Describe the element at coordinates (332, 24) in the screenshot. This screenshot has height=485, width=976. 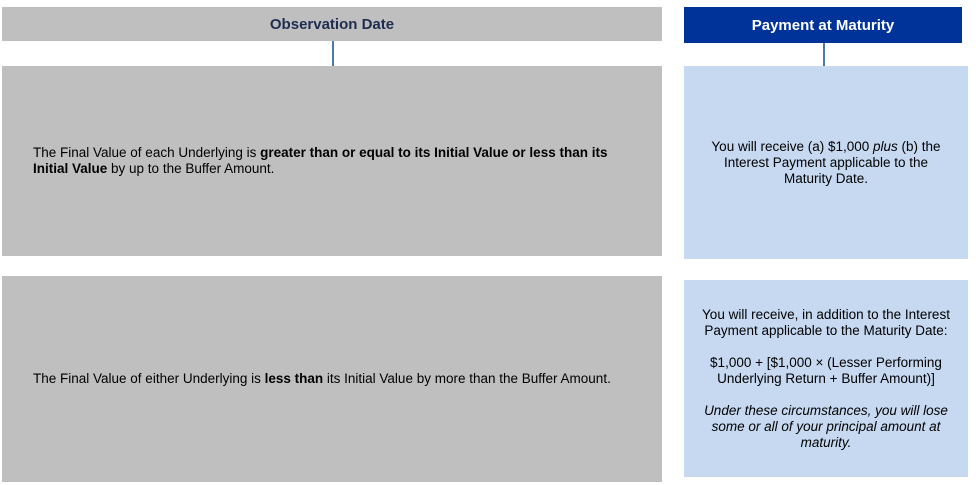
I see `observation-date-header: Observation Date` at that location.